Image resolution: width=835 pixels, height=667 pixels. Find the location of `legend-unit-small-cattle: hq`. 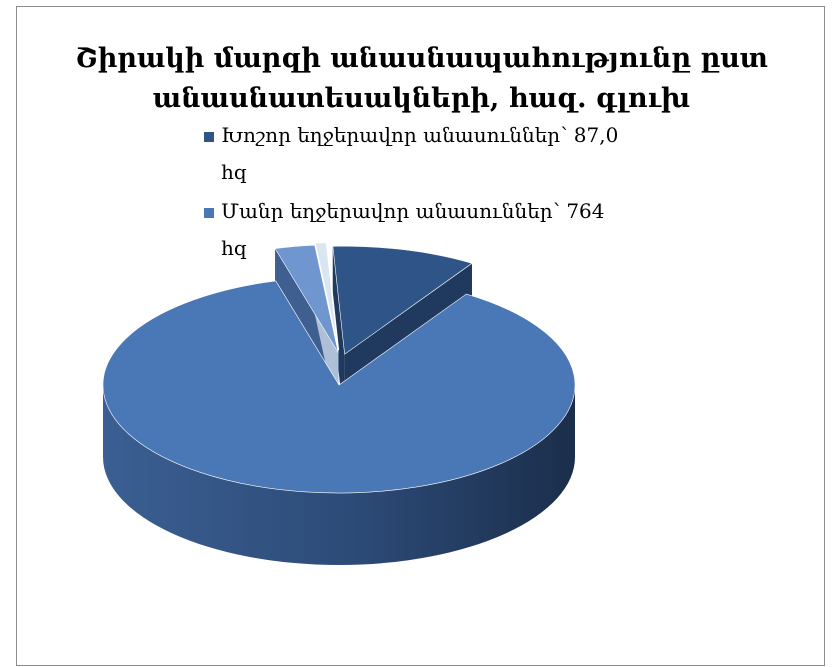

legend-unit-small-cattle: hq is located at coordinates (234, 248).